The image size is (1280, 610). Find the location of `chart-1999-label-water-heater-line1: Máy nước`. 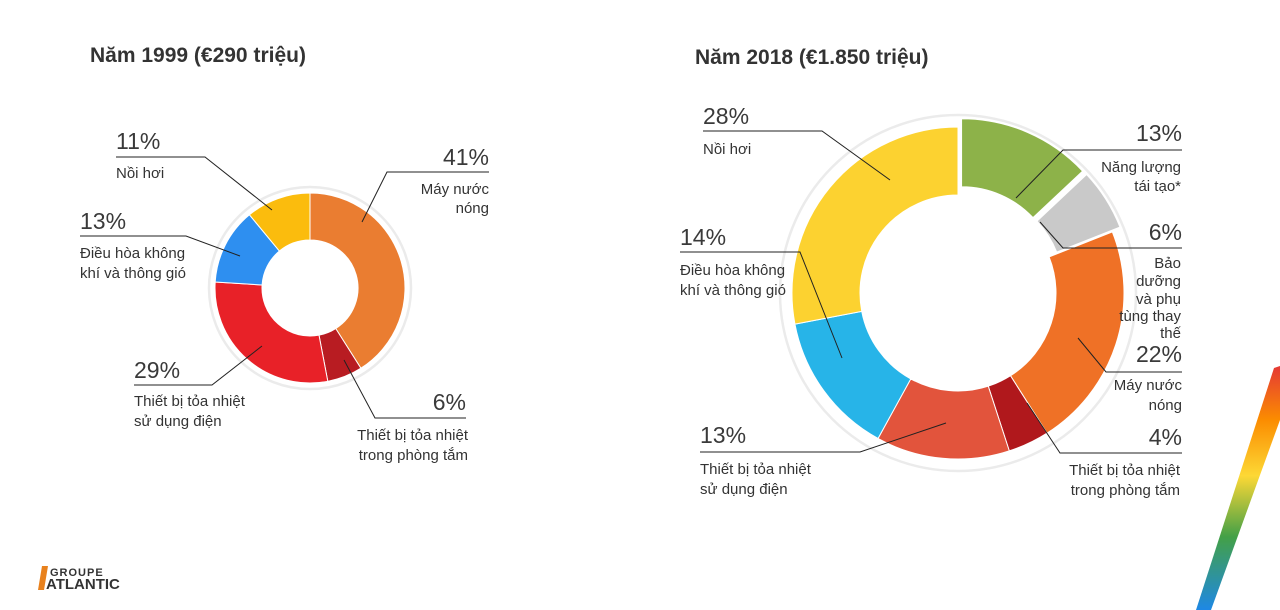

chart-1999-label-water-heater-line1: Máy nước is located at coordinates (455, 189).